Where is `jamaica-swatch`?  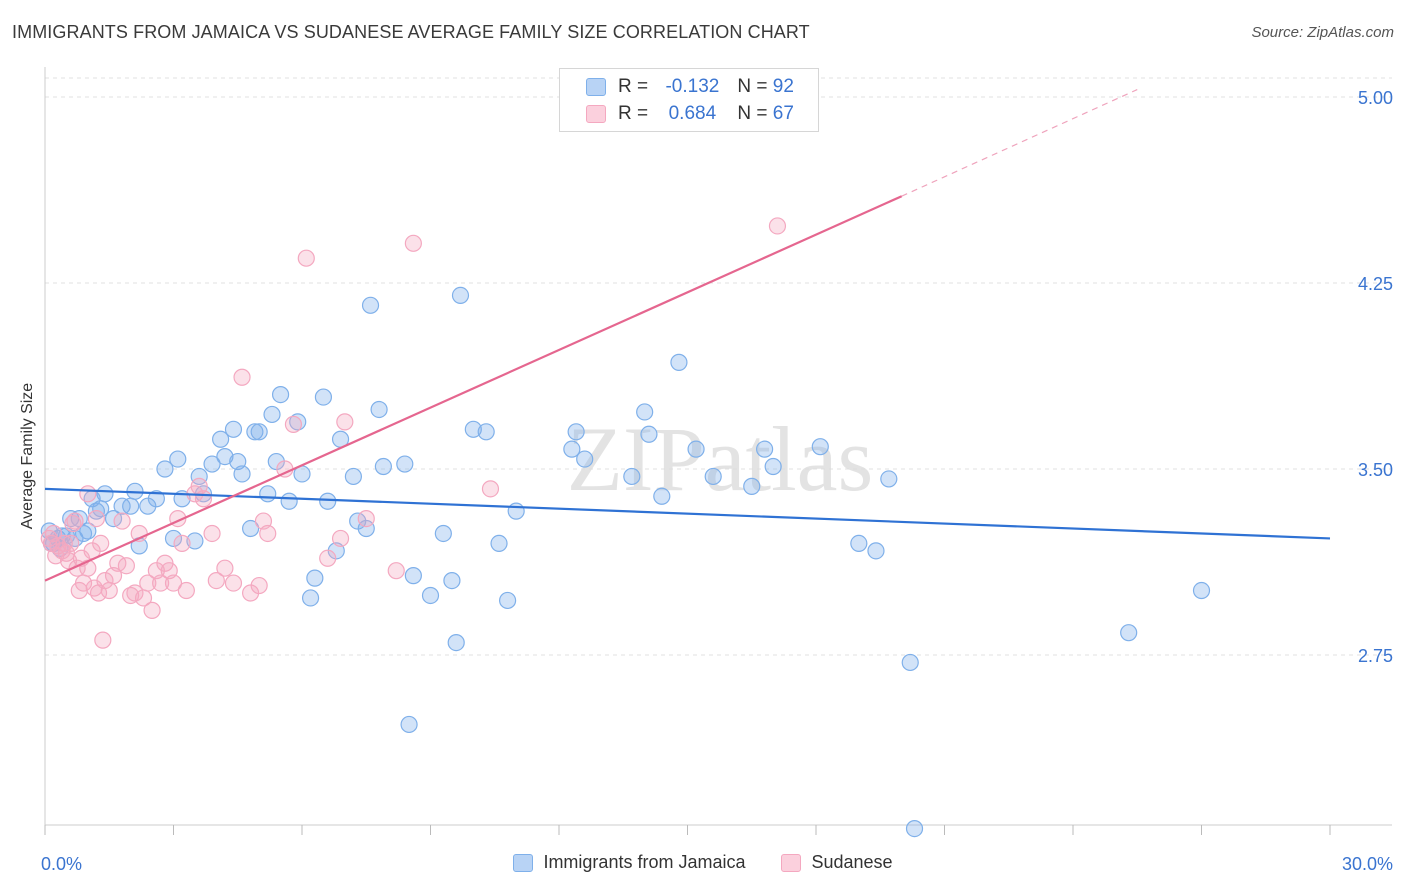
jamaica-swatch is located at coordinates (523, 862).